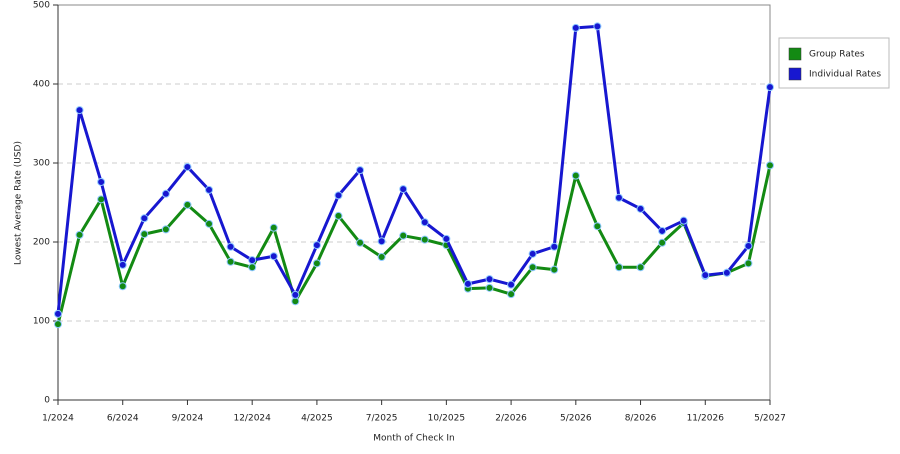  I want to click on y-tick-label: 200, so click(41, 243).